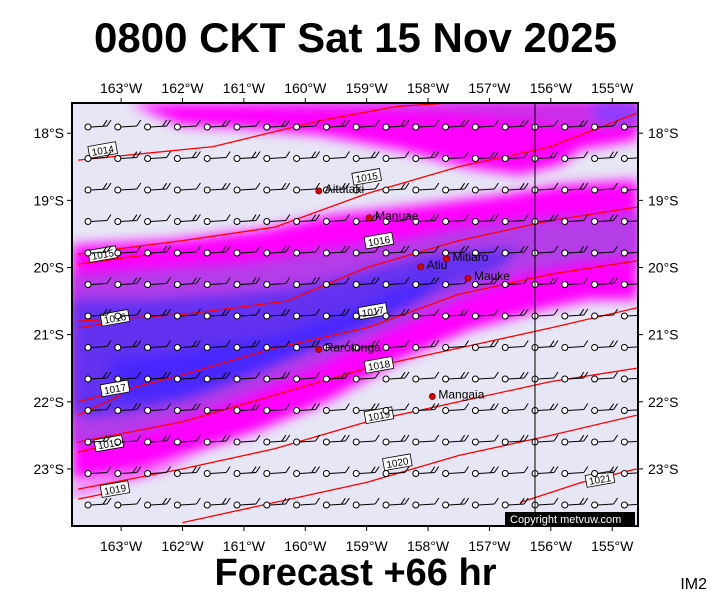 This screenshot has height=600, width=711. What do you see at coordinates (551, 88) in the screenshot?
I see `lon-tick-top: 156°W` at bounding box center [551, 88].